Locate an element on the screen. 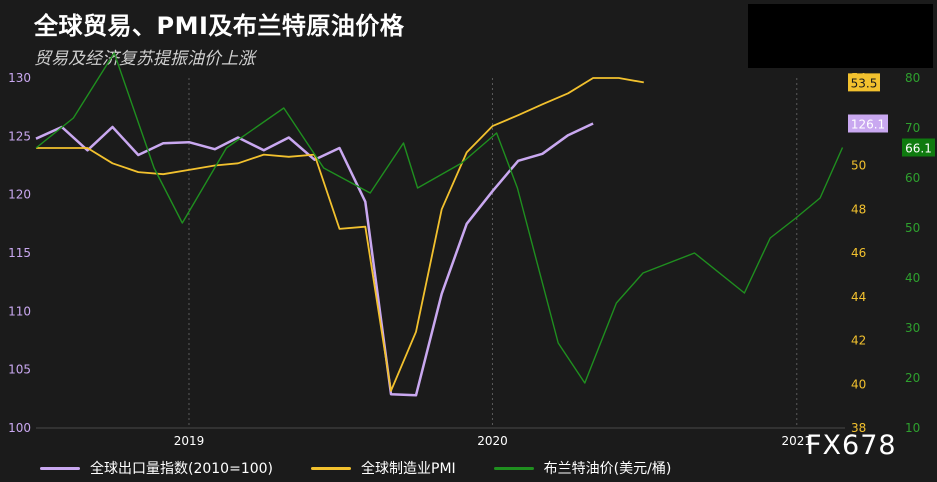  end-label-pmi: 53.5 is located at coordinates (864, 83).